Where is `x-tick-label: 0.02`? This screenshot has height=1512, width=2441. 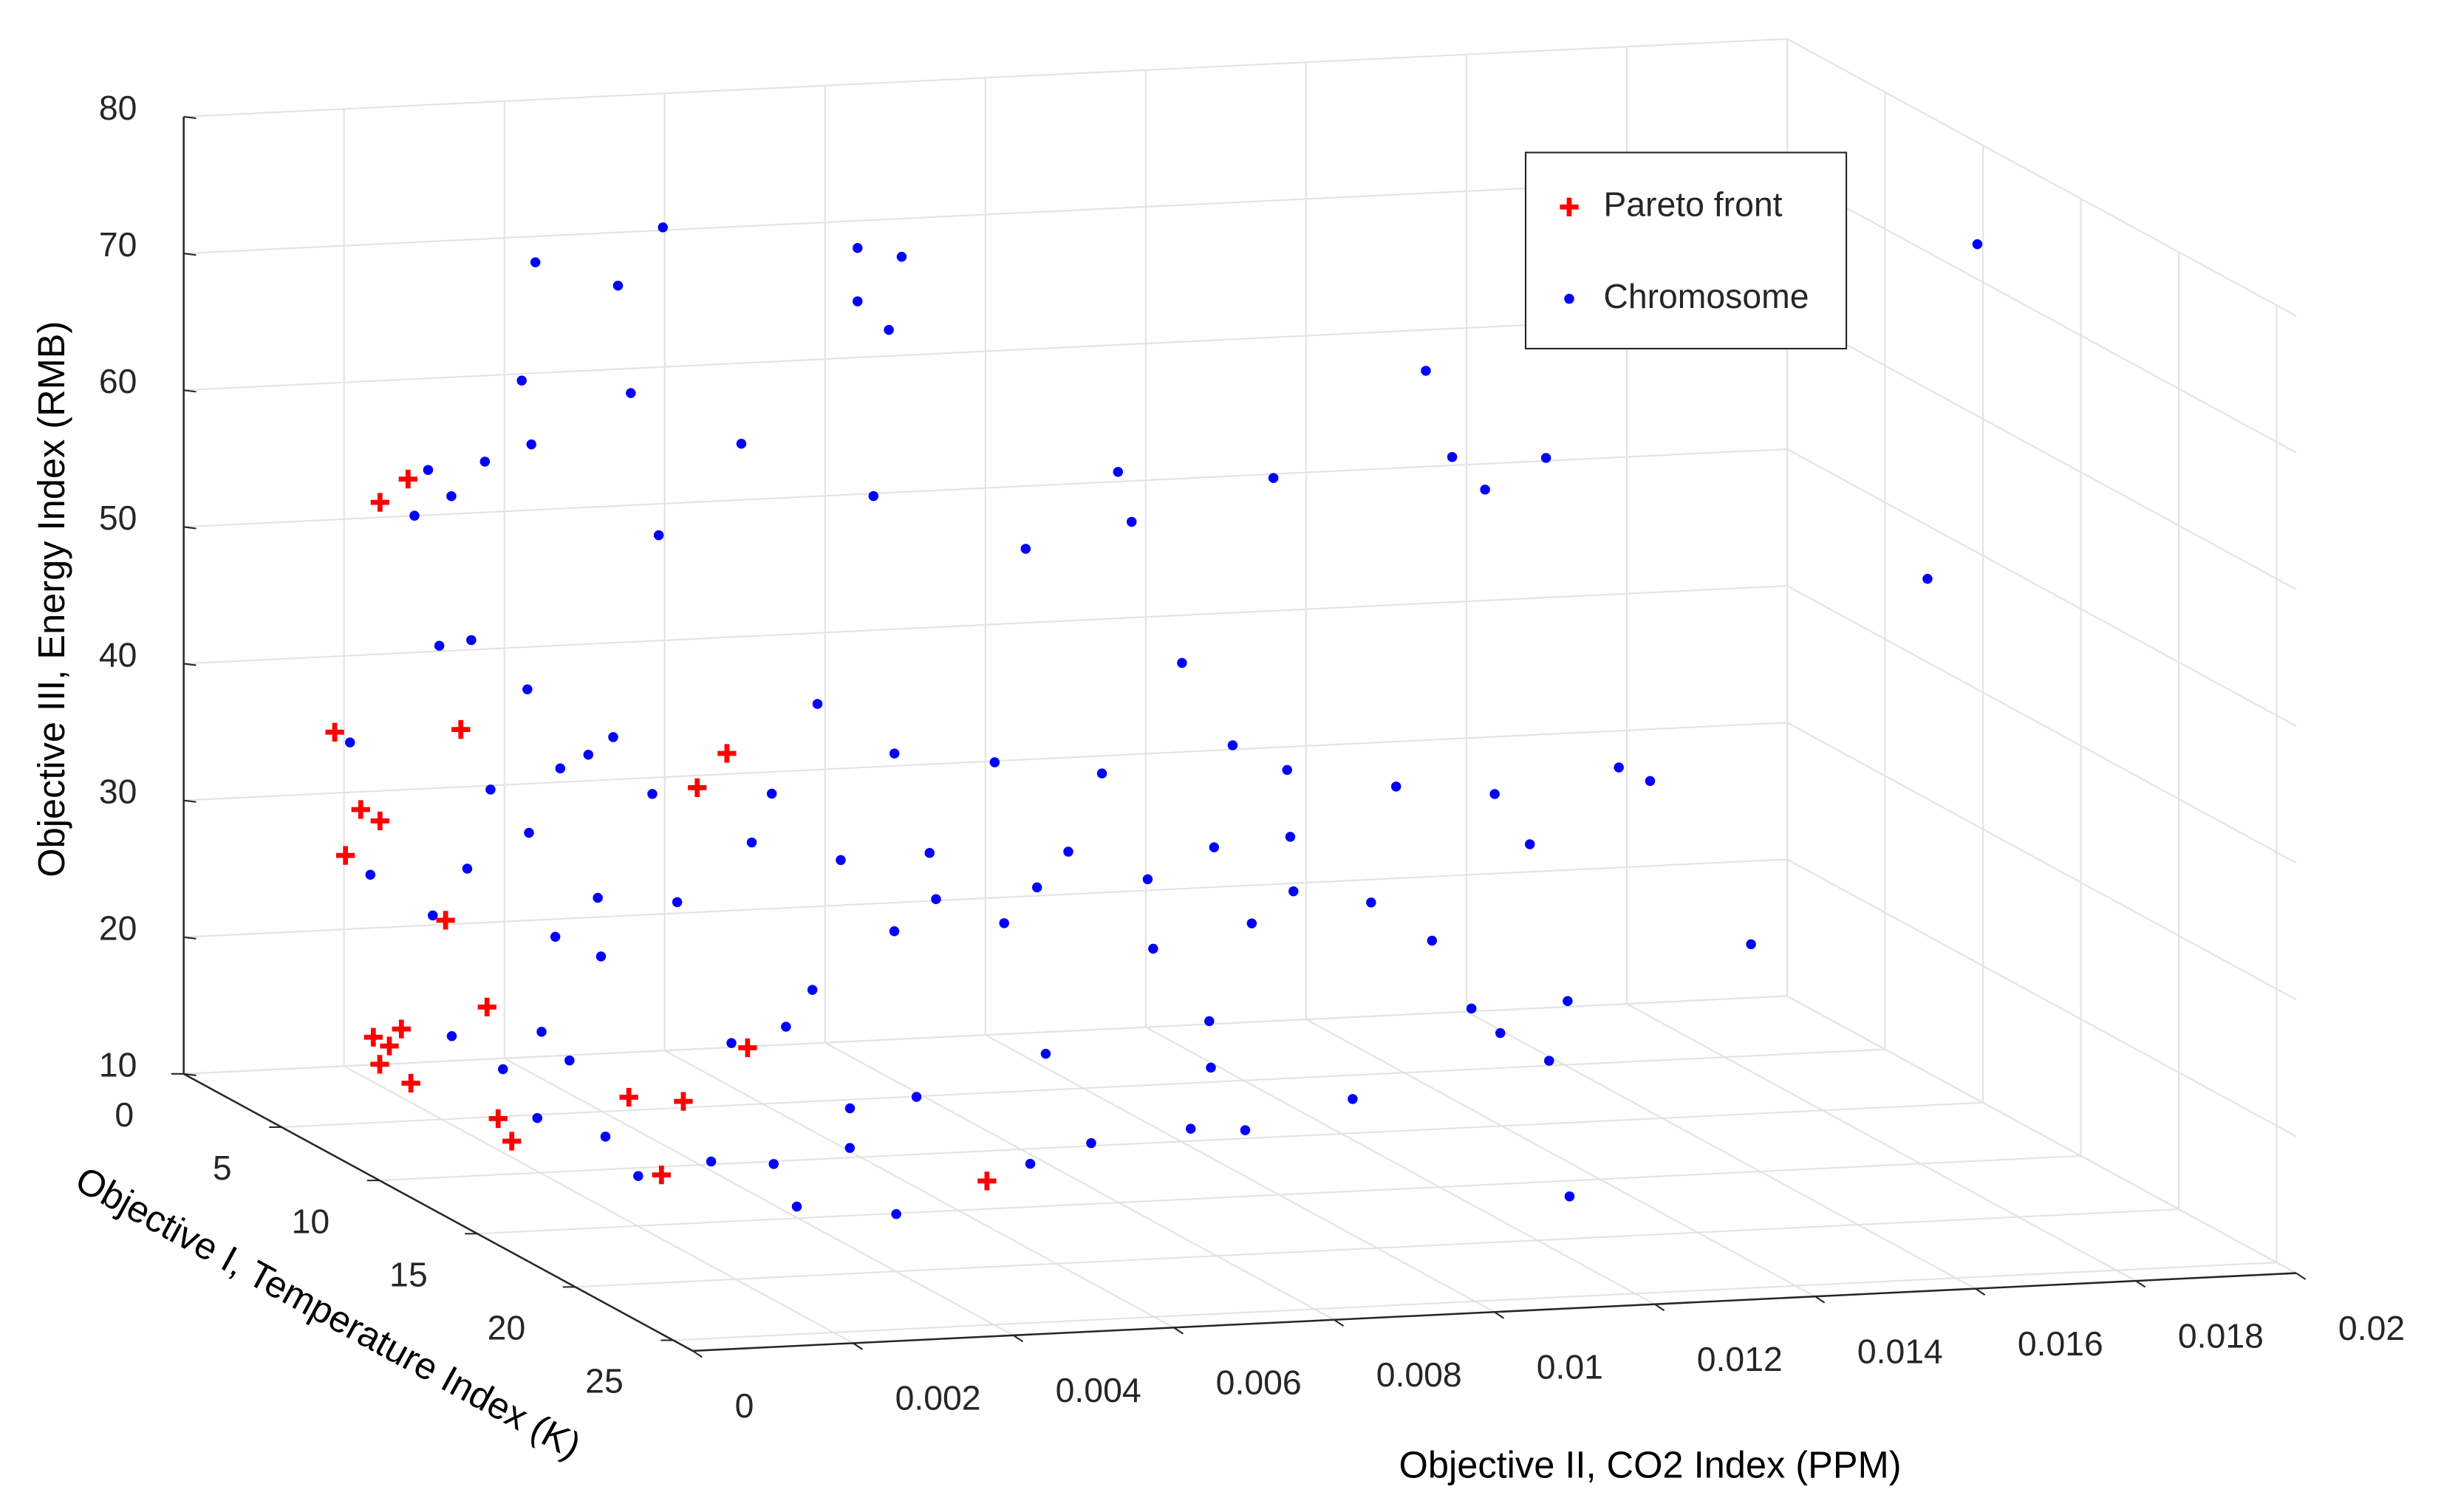 x-tick-label: 0.02 is located at coordinates (2371, 1328).